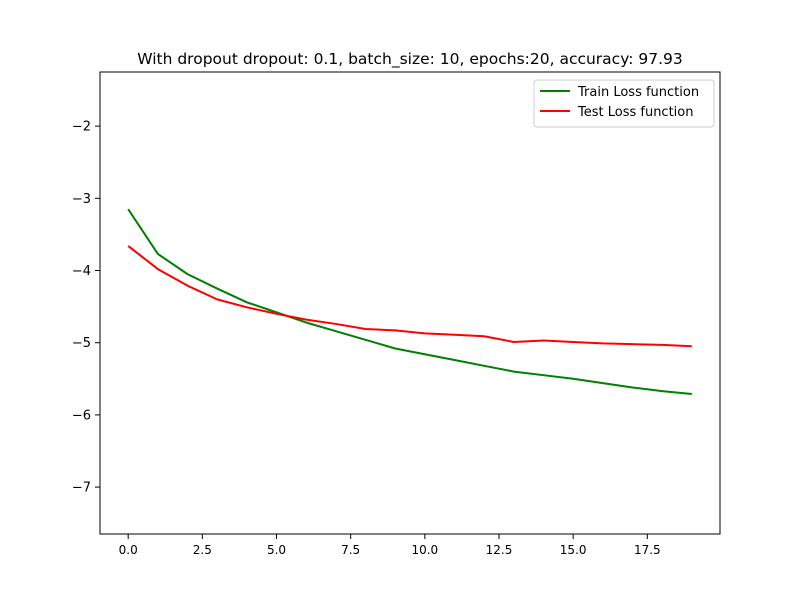 The width and height of the screenshot is (800, 600). Describe the element at coordinates (128, 550) in the screenshot. I see `x-tick-label: 0.0` at that location.